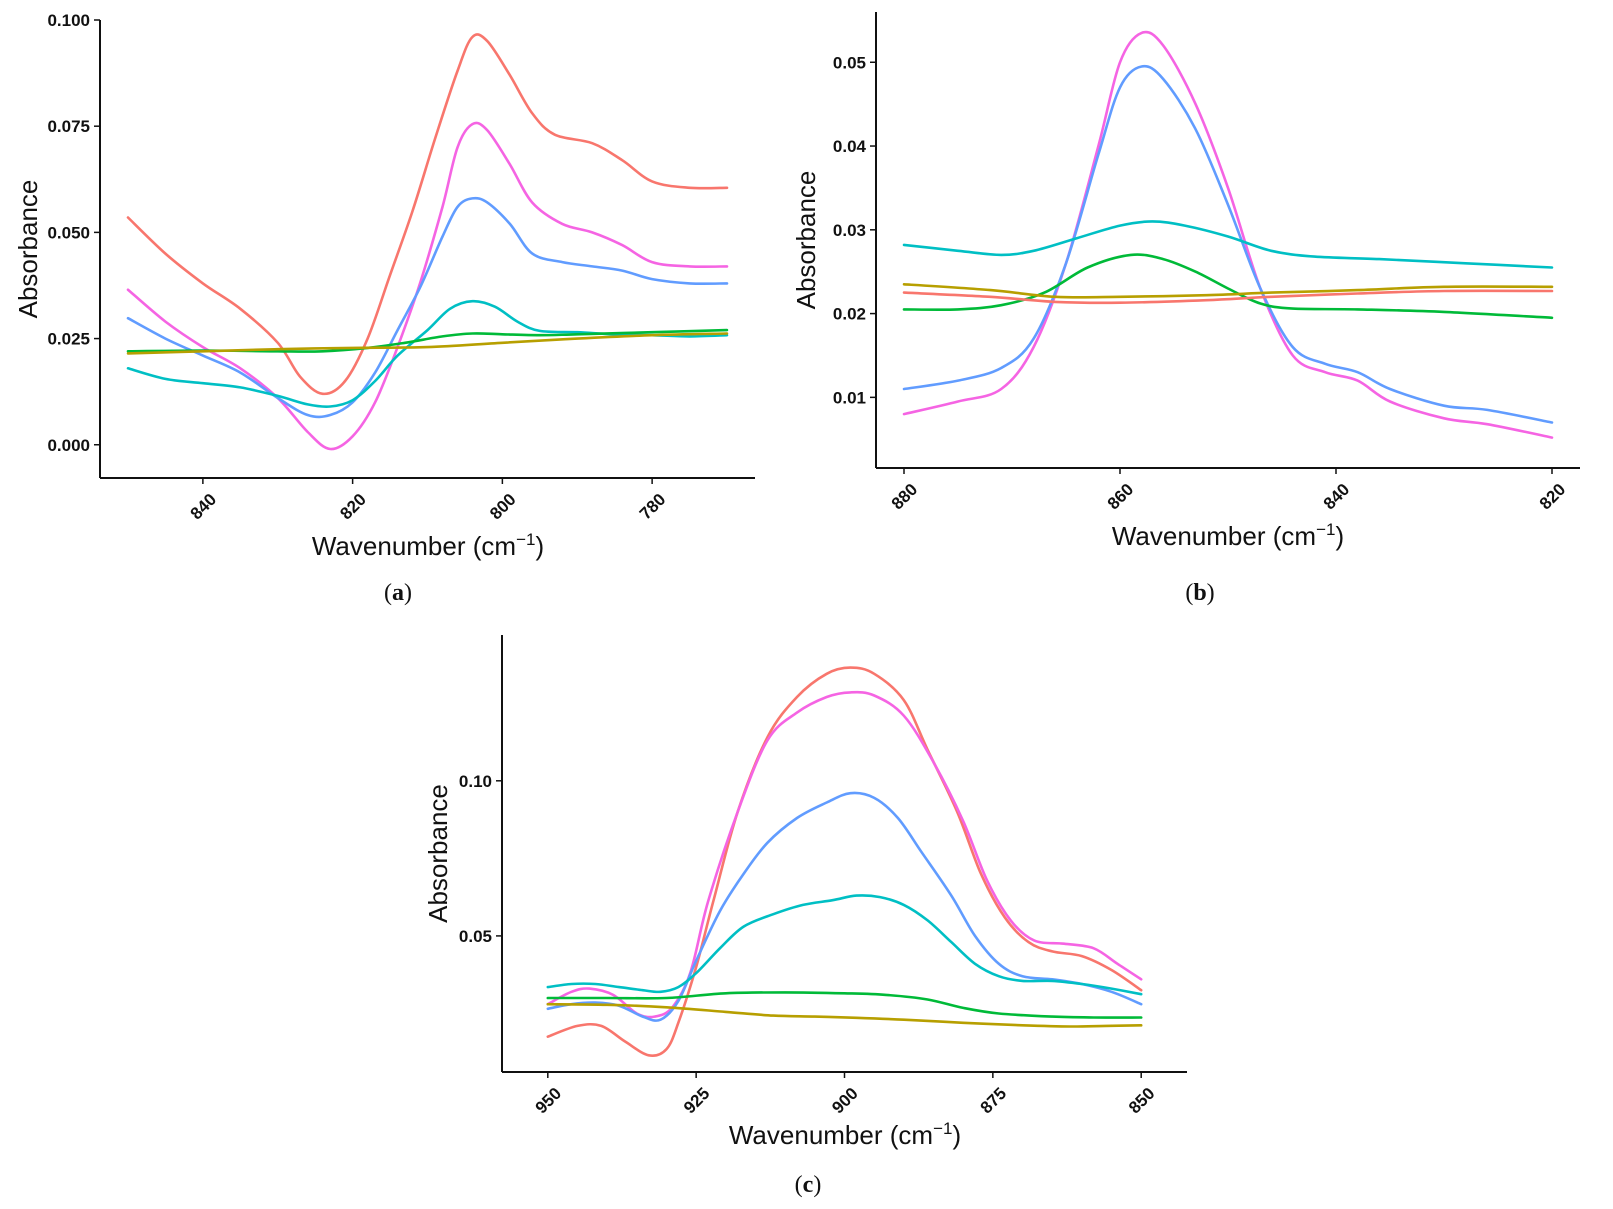  What do you see at coordinates (203, 506) in the screenshot?
I see `x-tick-label-a-0: 840` at bounding box center [203, 506].